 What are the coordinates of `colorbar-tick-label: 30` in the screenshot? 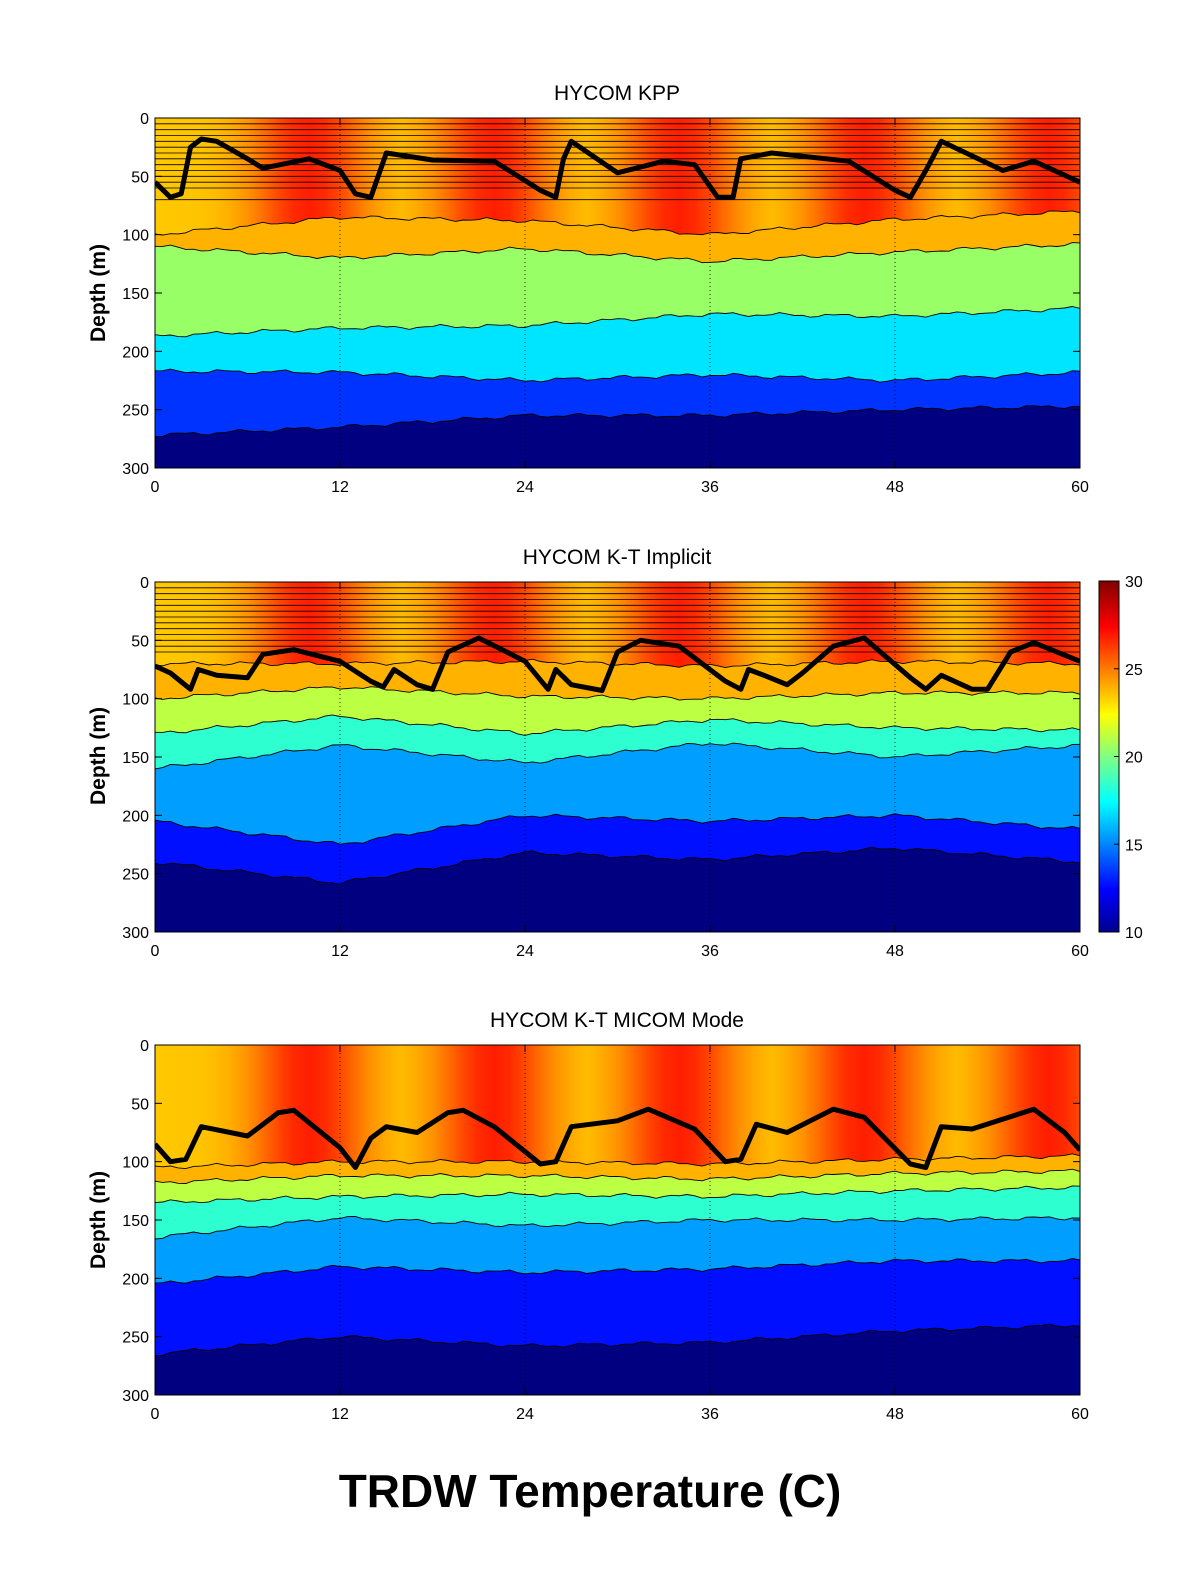 It's located at (1134, 582).